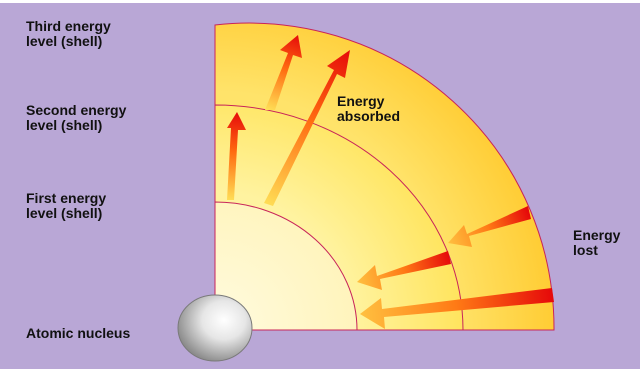  Describe the element at coordinates (457, 308) in the screenshot. I see `lost-arrow-third-to-first` at that location.